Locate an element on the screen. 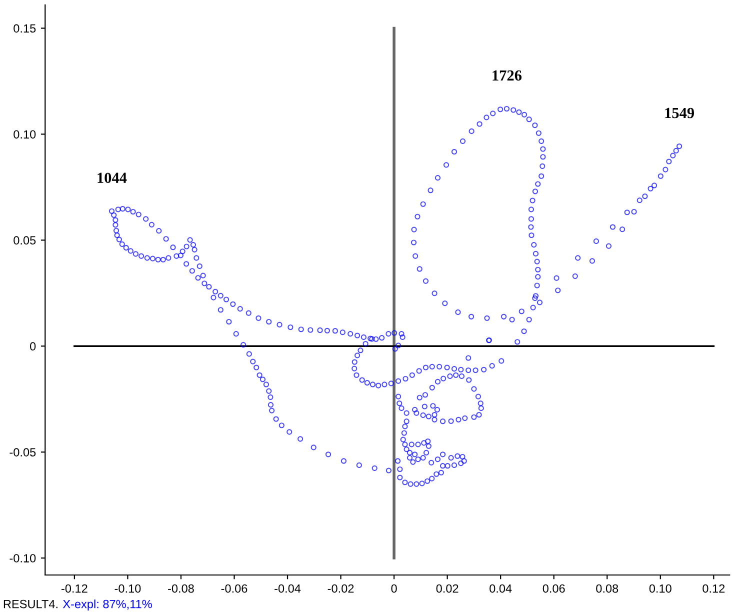  x-tick-label: -0.12 is located at coordinates (75, 588).